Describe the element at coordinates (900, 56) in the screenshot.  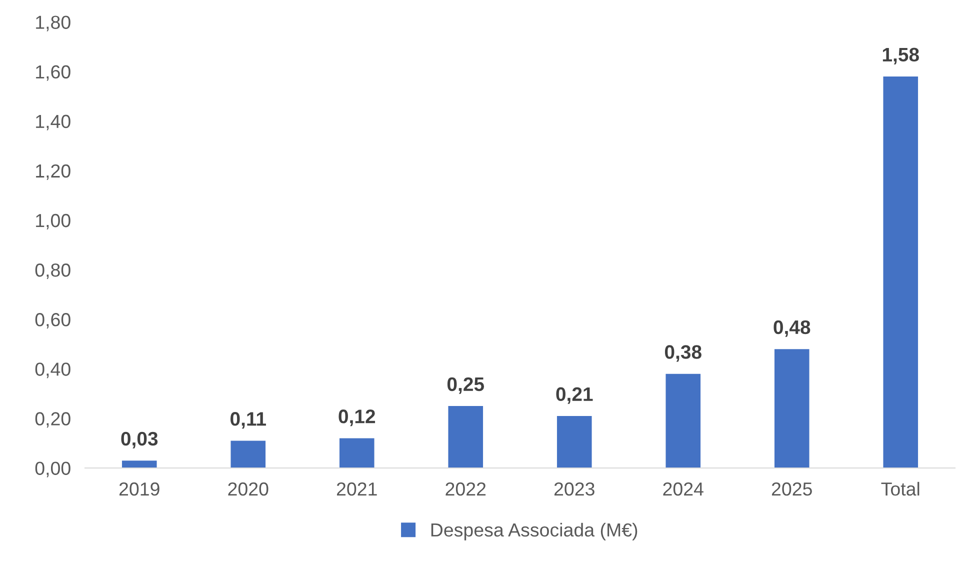
I see `text: 1,58` at that location.